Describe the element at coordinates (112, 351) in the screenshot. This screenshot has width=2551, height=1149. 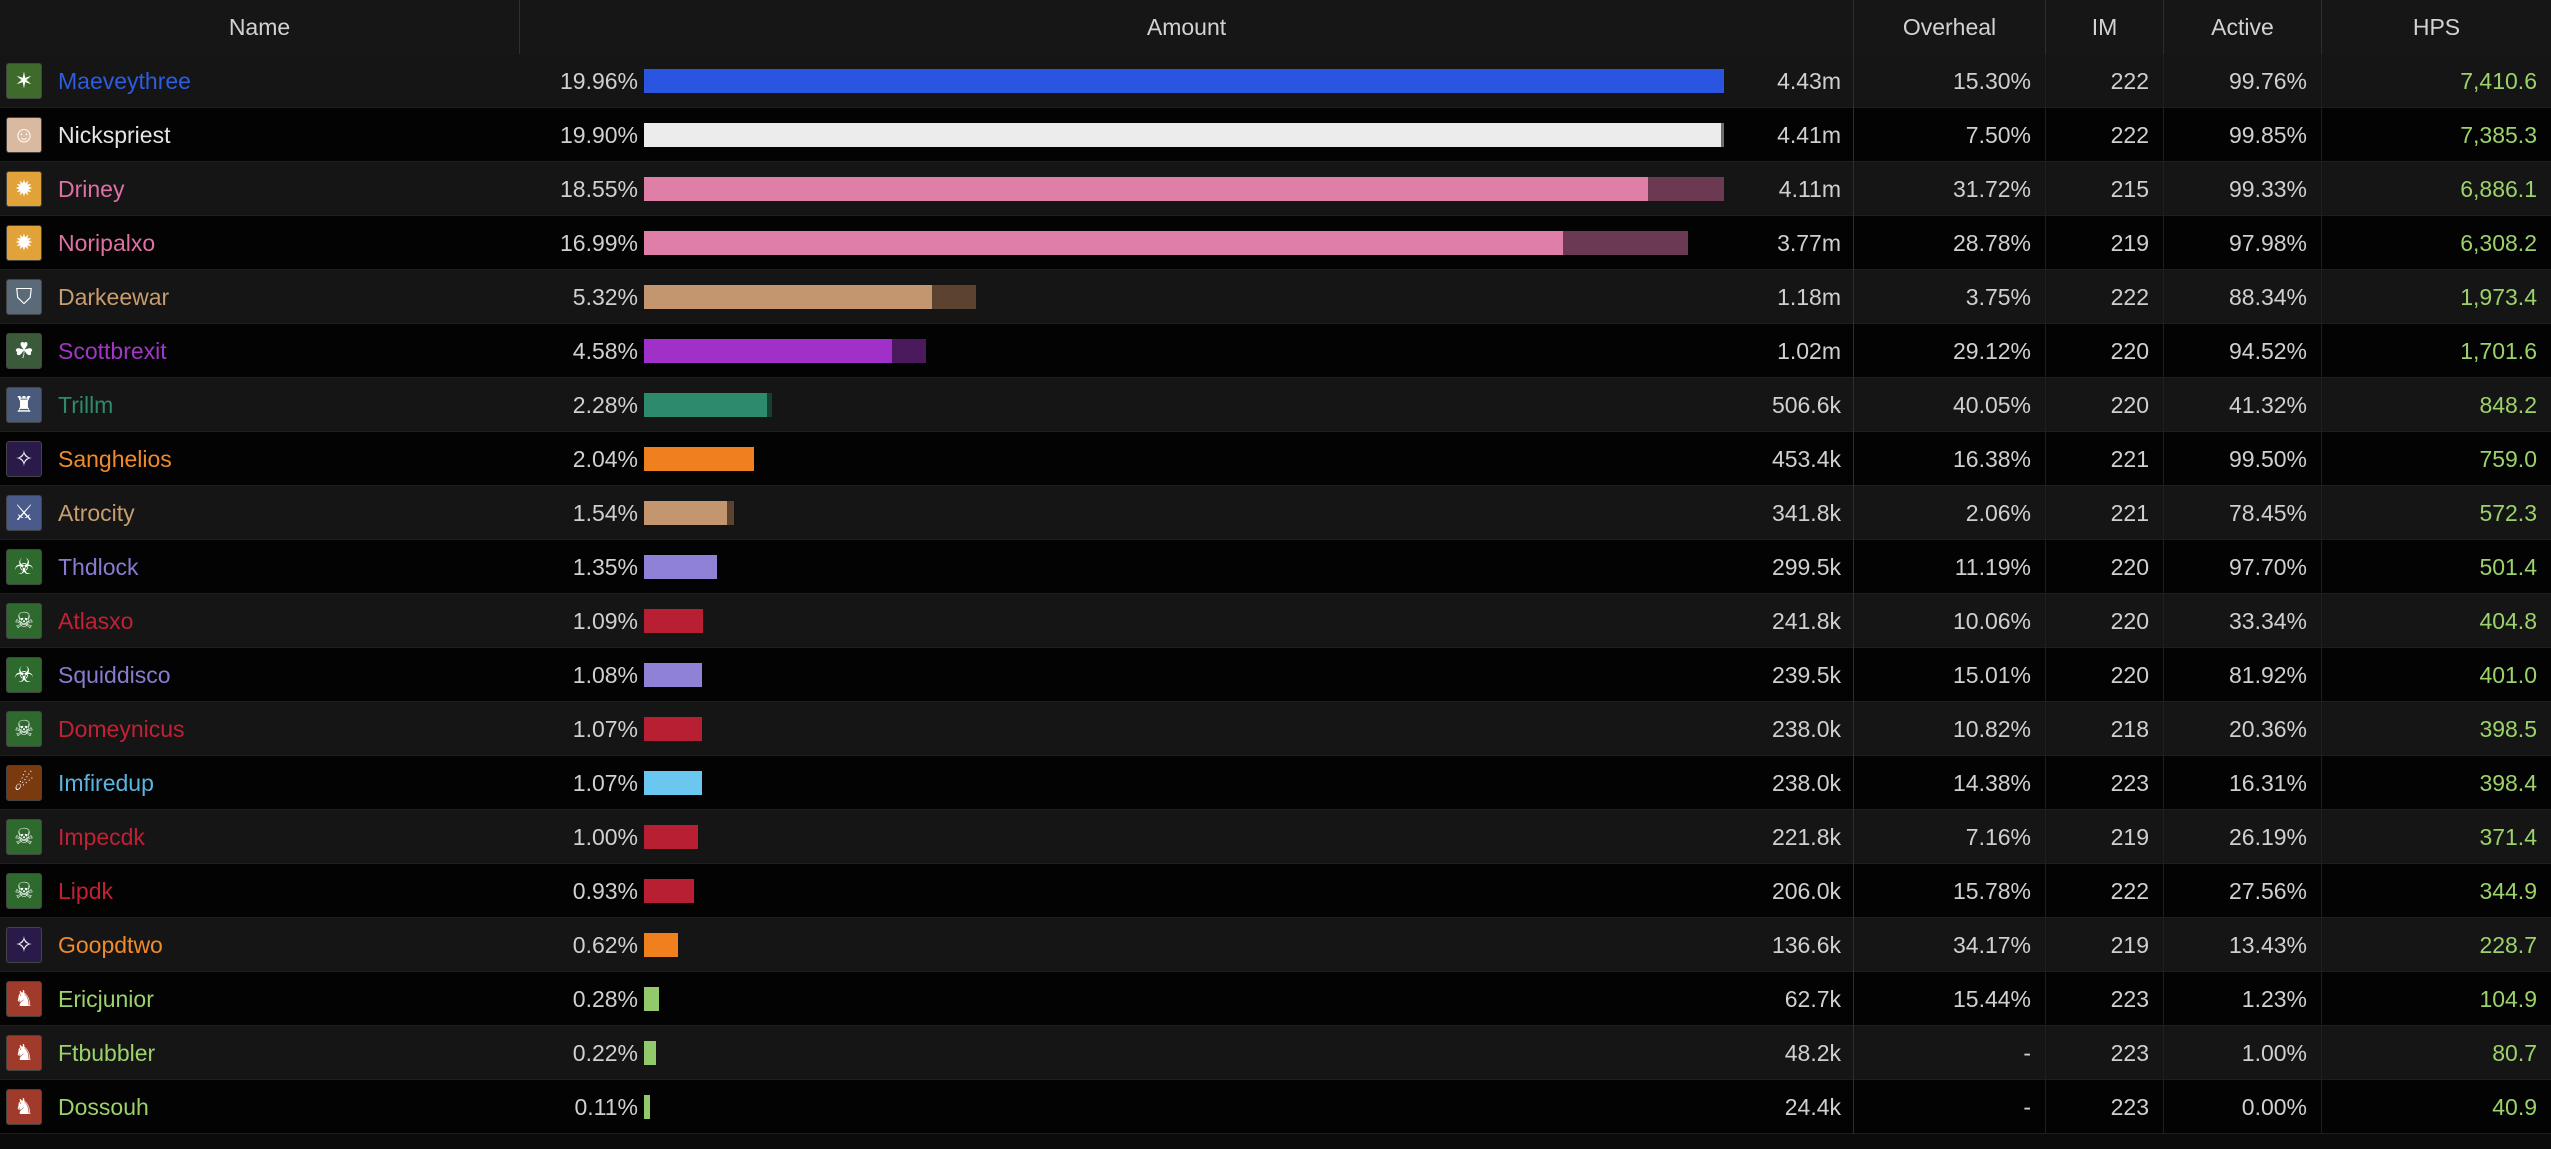
I see `player-name: Scottbrexit` at that location.